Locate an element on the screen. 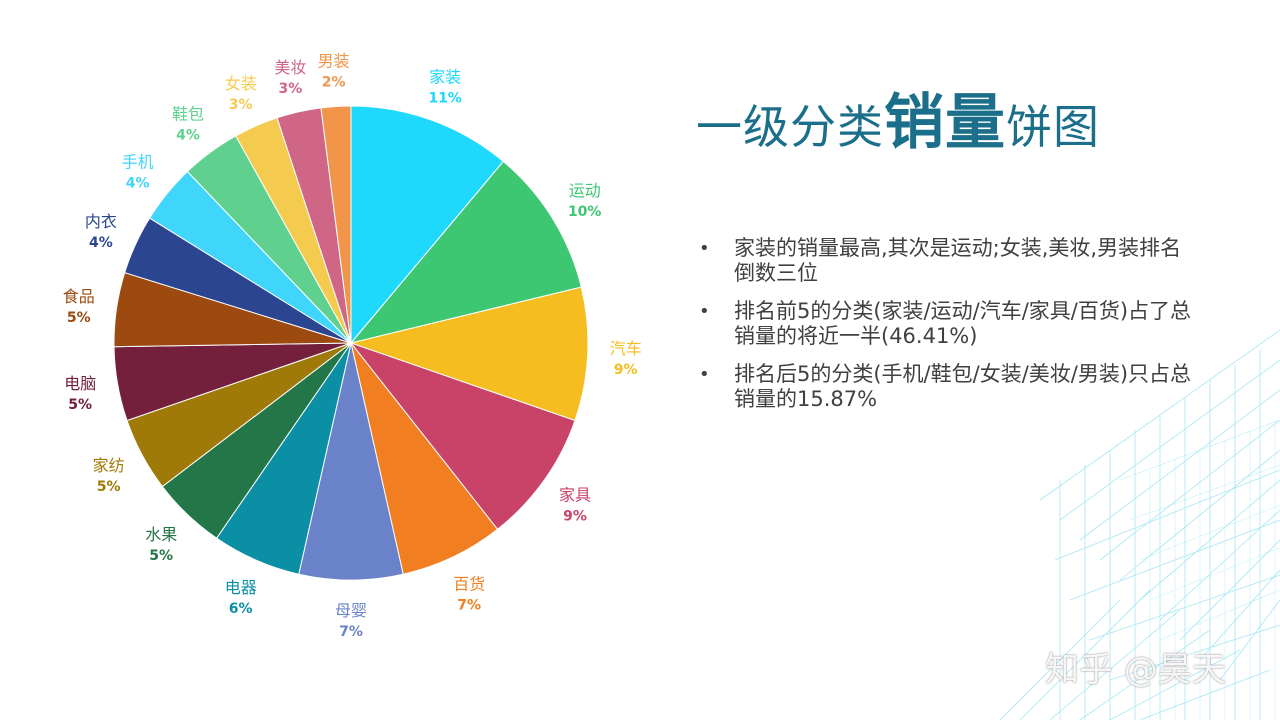 The height and width of the screenshot is (720, 1280). slice-category-label: 汽车 is located at coordinates (626, 348).